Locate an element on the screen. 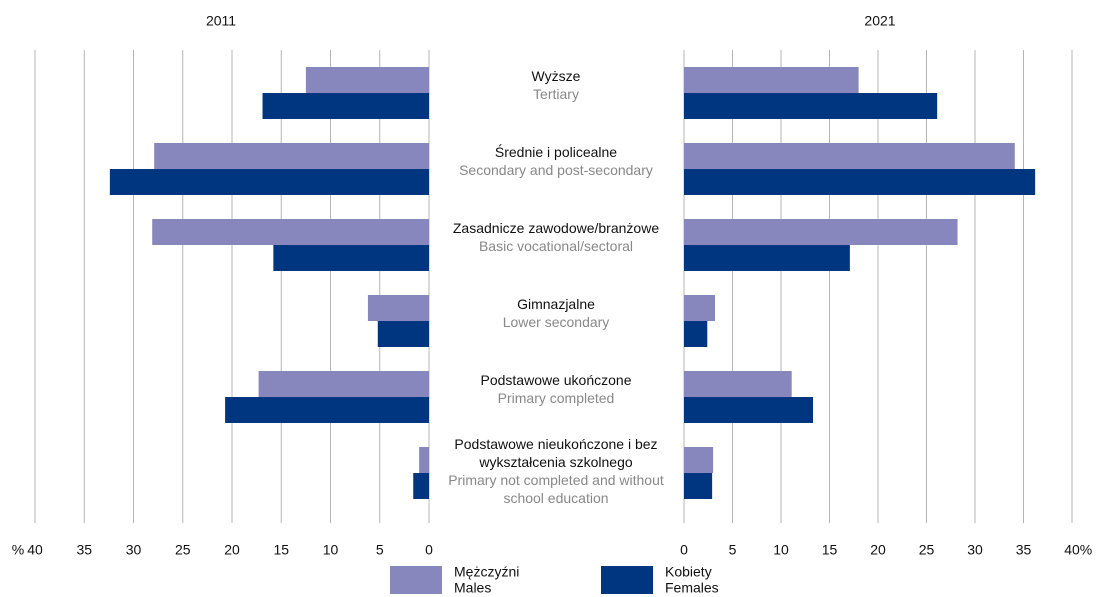 This screenshot has height=597, width=1098. category-name-en: Primary completed is located at coordinates (556, 398).